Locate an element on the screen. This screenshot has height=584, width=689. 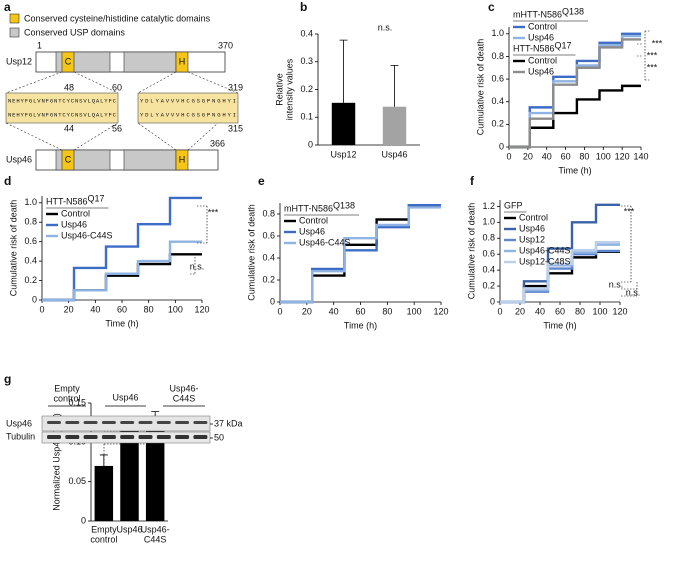
lane-label: C44S is located at coordinates (184, 398).